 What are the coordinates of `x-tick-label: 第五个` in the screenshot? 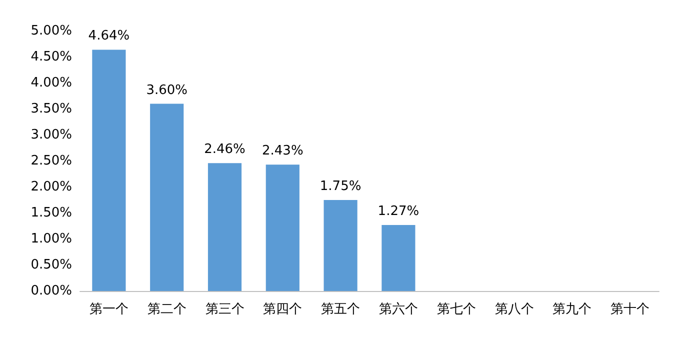 It's located at (340, 309).